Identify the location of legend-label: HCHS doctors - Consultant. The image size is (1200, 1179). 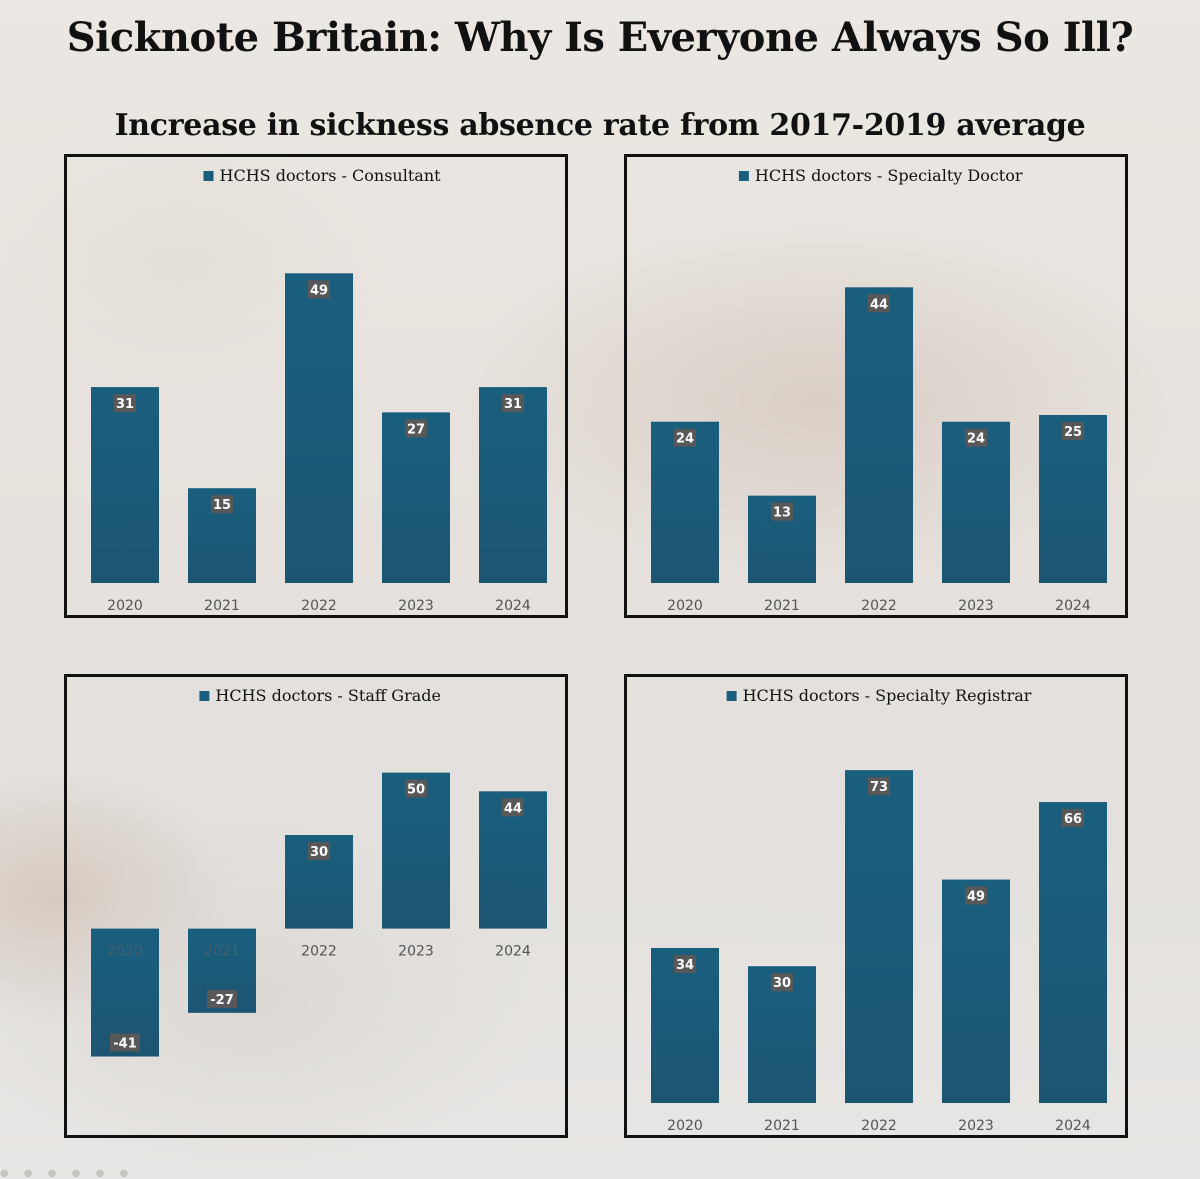
(331, 175).